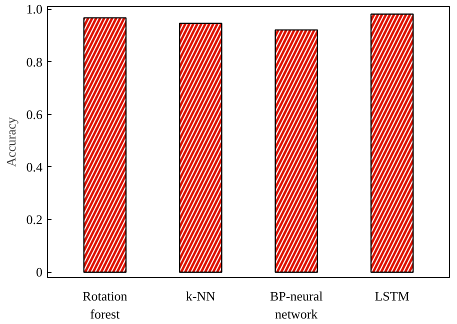  What do you see at coordinates (34, 9) in the screenshot?
I see `y-tick-label: 1.0` at bounding box center [34, 9].